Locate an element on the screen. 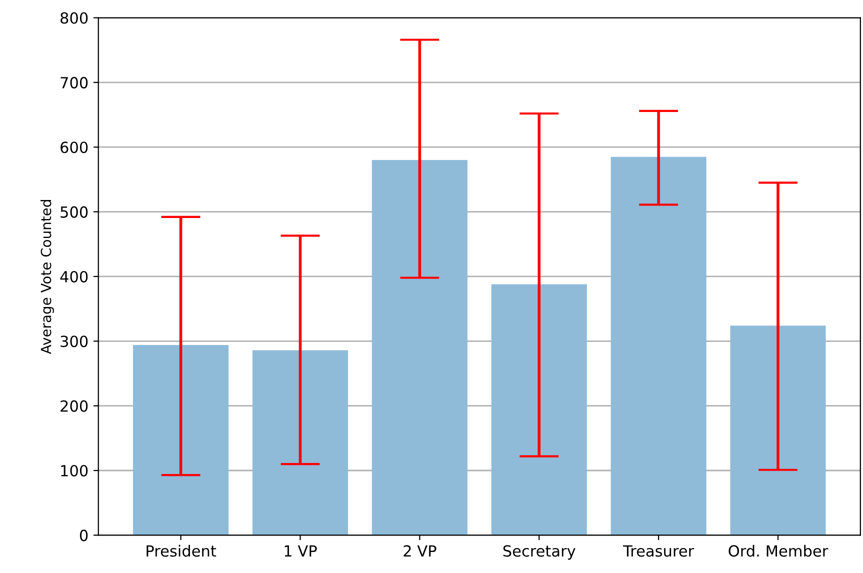 This screenshot has width=863, height=573. y-tick-label: 100 is located at coordinates (74, 470).